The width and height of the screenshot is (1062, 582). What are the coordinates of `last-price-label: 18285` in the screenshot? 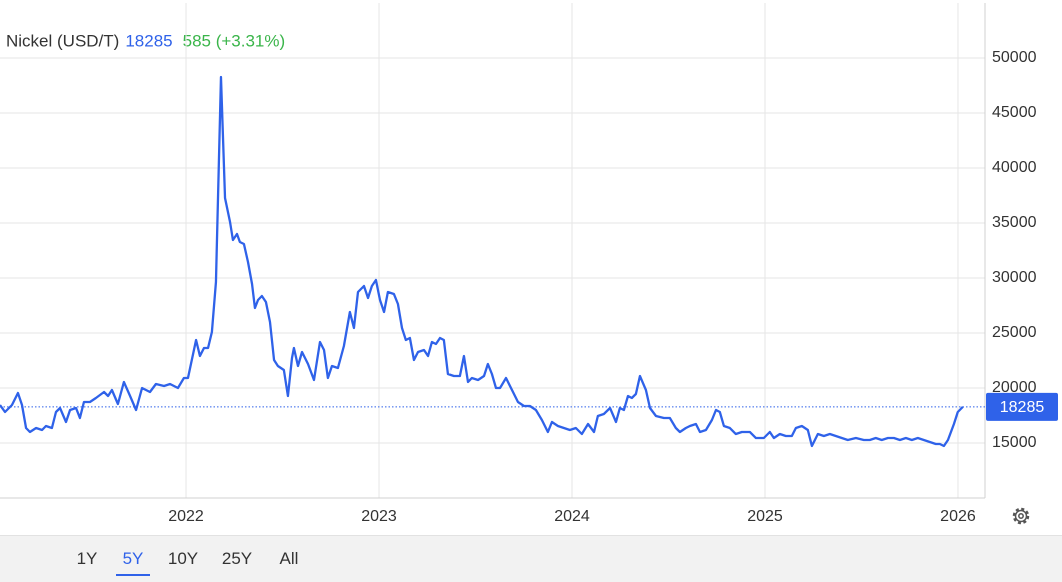 It's located at (1022, 407).